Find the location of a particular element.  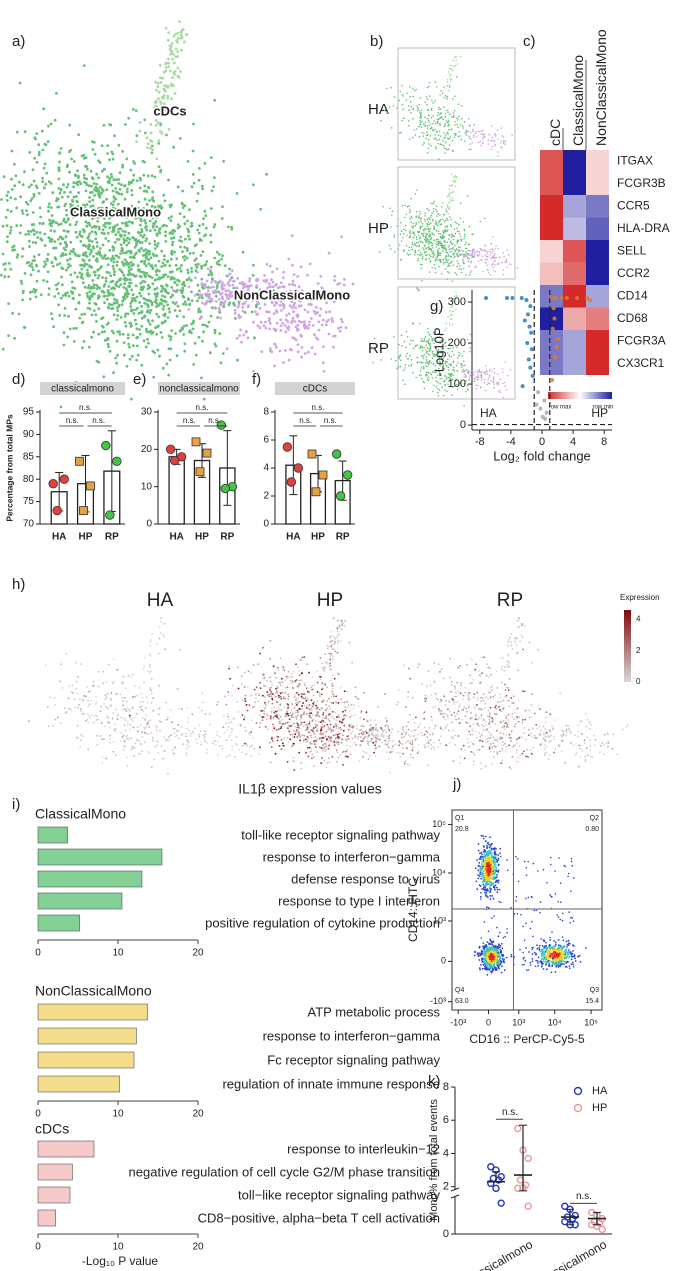

data-point is located at coordinates (117, 461).